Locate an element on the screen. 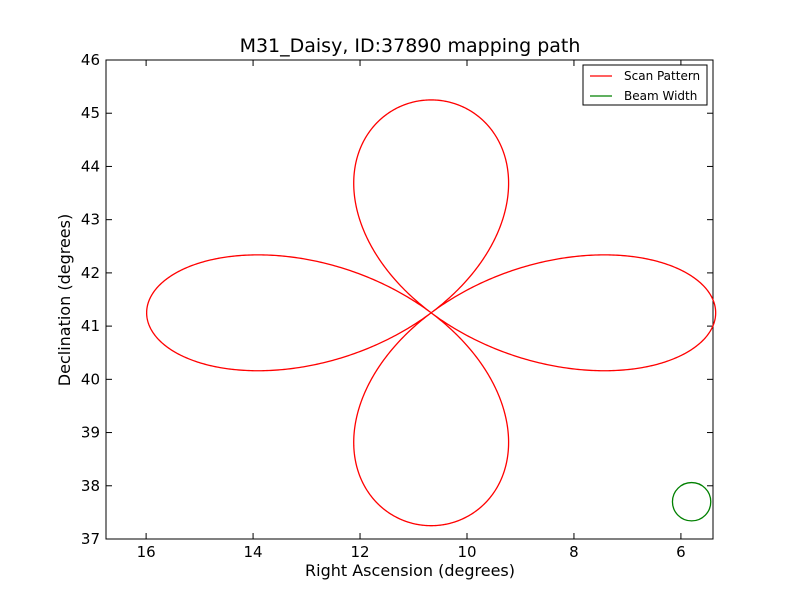 Image resolution: width=800 pixels, height=600 pixels. x-tick-label: 12 is located at coordinates (359, 552).